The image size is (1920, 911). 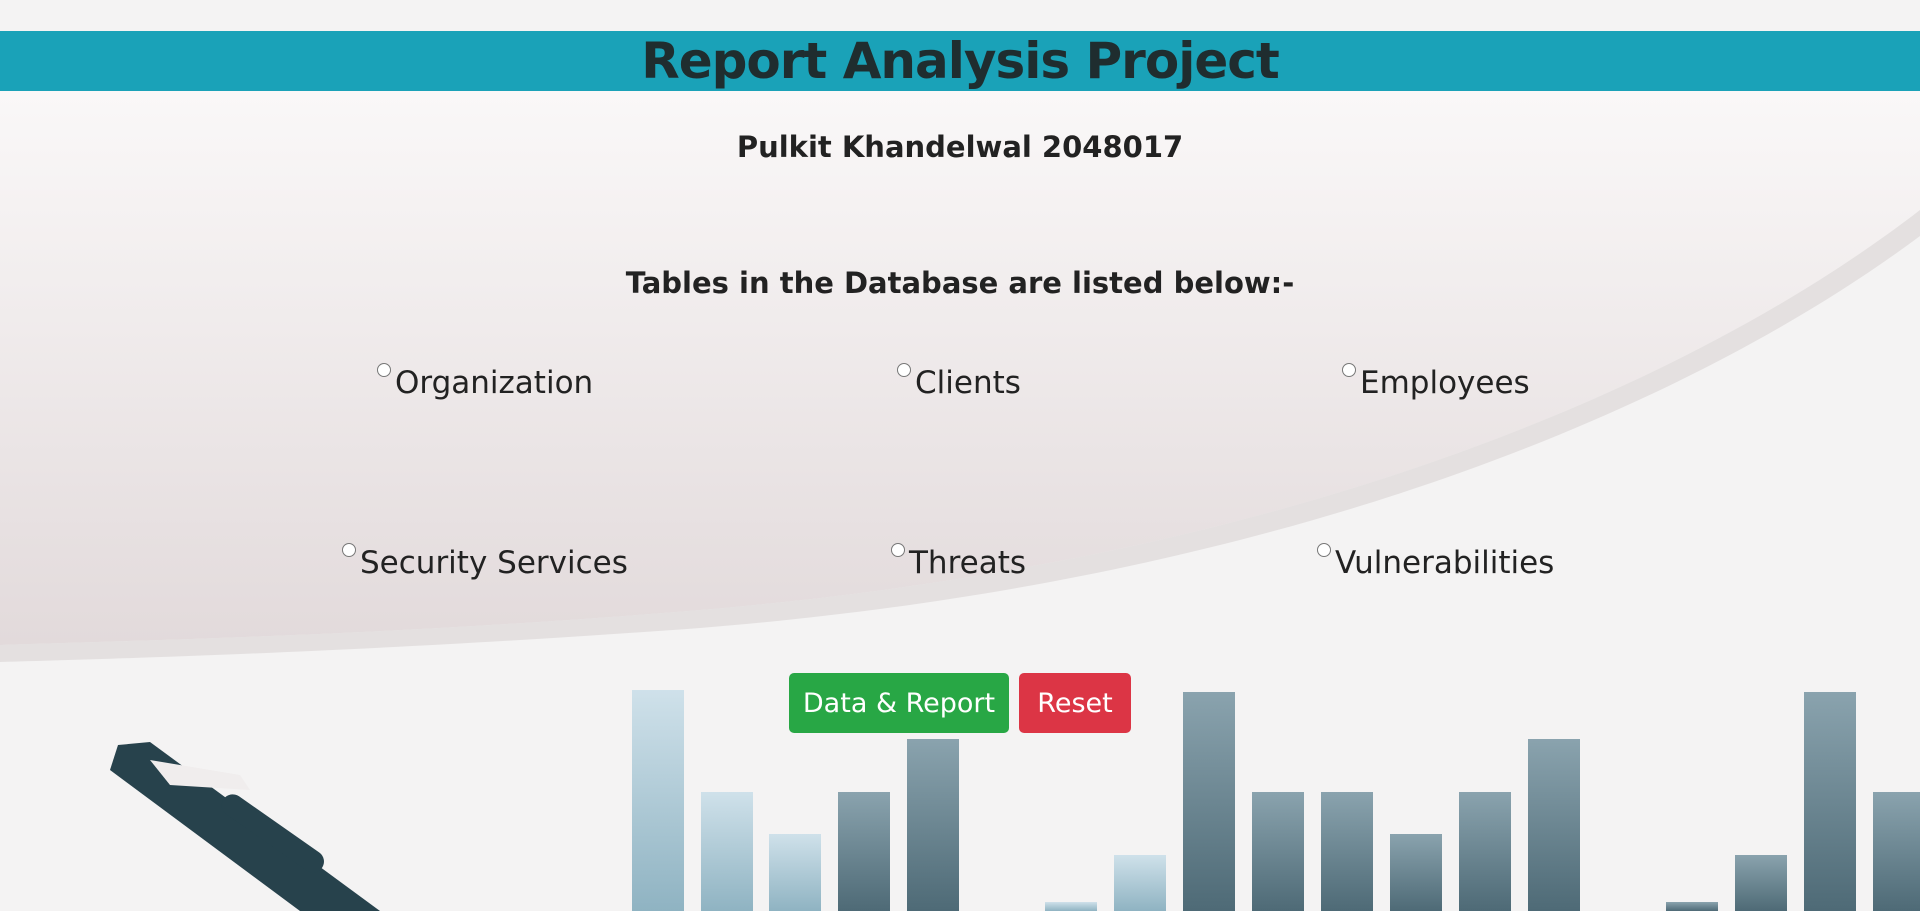 I want to click on option-vulnerabilities: Vulnerabilities, so click(x=1435, y=562).